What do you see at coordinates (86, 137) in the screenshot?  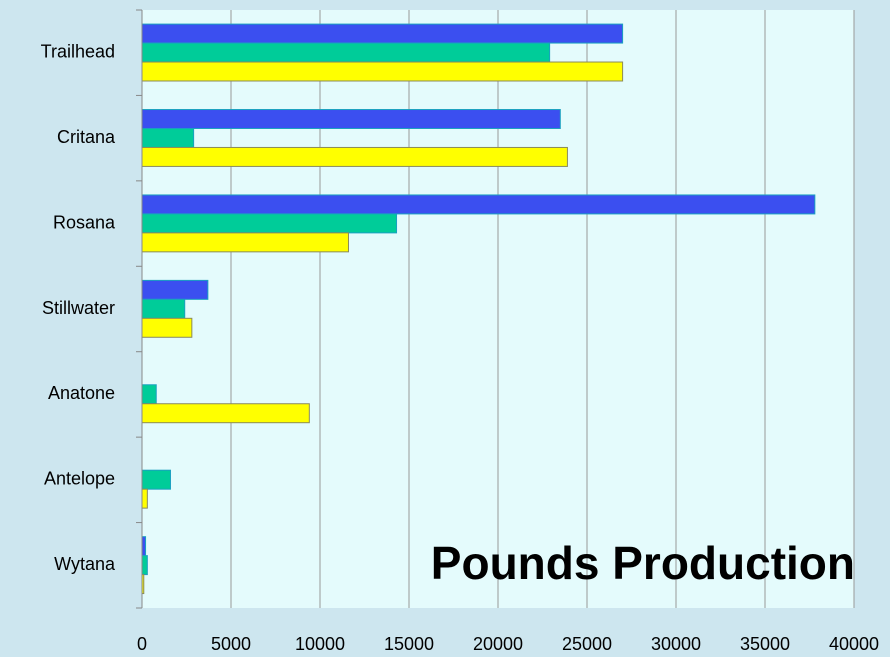 I see `y-tick-label: Critana` at bounding box center [86, 137].